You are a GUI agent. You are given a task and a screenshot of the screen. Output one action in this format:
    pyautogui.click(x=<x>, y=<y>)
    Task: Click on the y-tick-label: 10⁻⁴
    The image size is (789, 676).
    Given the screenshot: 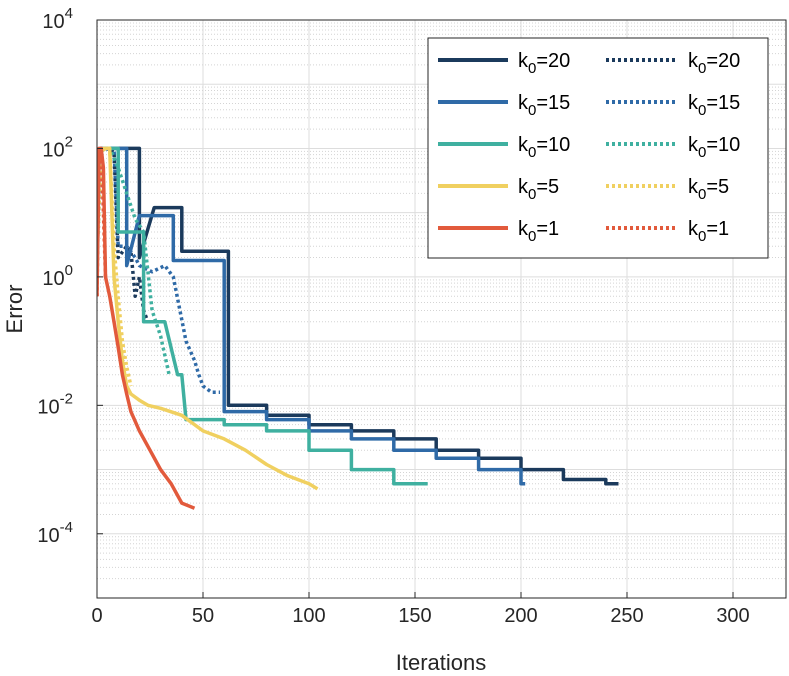 What is the action you would take?
    pyautogui.click(x=55, y=533)
    